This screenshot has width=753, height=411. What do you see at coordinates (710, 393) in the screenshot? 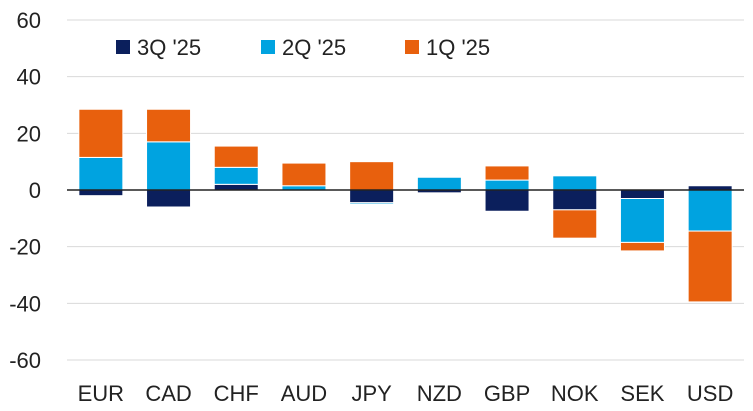
I see `x-tick-label: USD` at bounding box center [710, 393].